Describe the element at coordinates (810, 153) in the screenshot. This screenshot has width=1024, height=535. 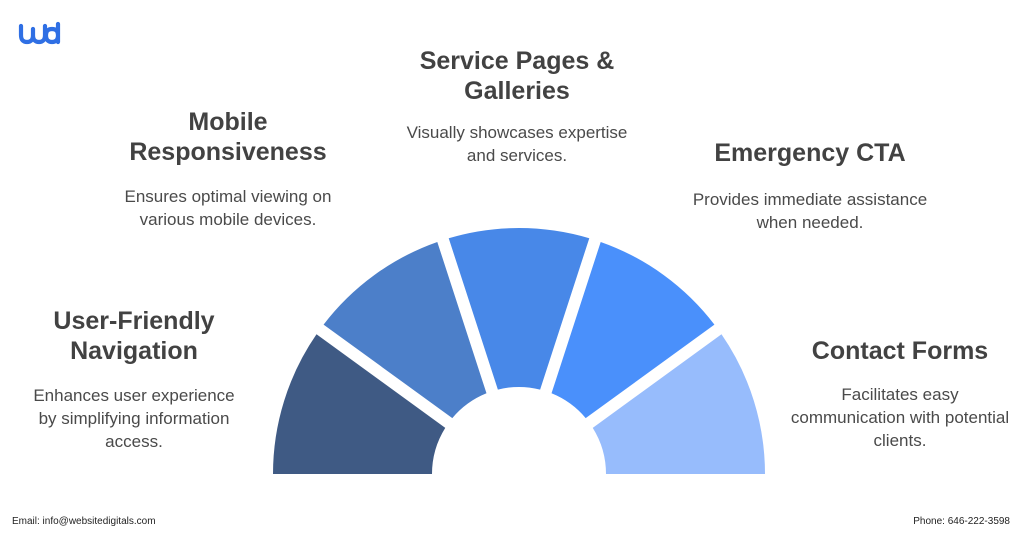
I see `feature-title: Emergency CTA` at that location.